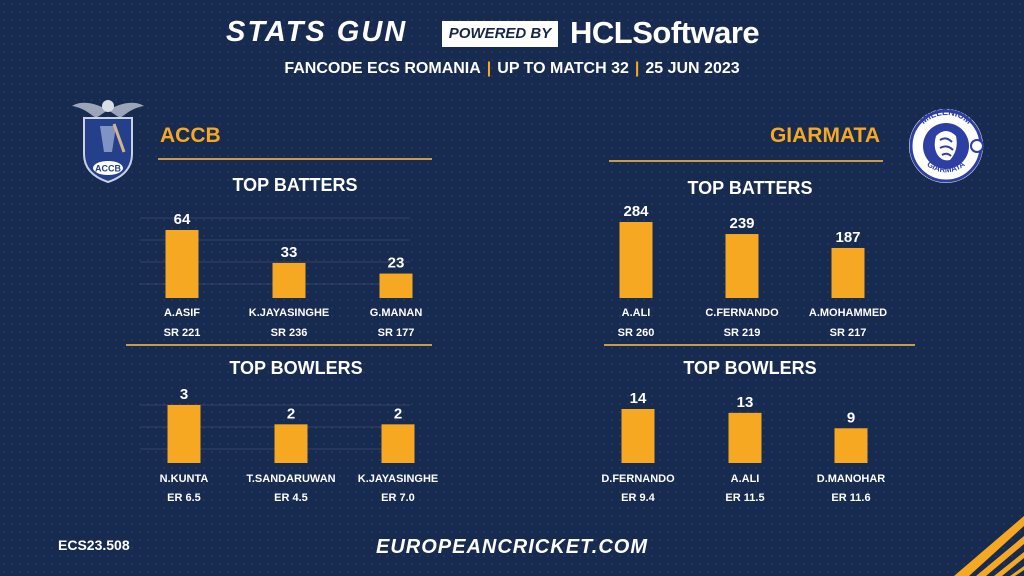  Describe the element at coordinates (742, 313) in the screenshot. I see `player-name-label: C.FERNANDO` at that location.